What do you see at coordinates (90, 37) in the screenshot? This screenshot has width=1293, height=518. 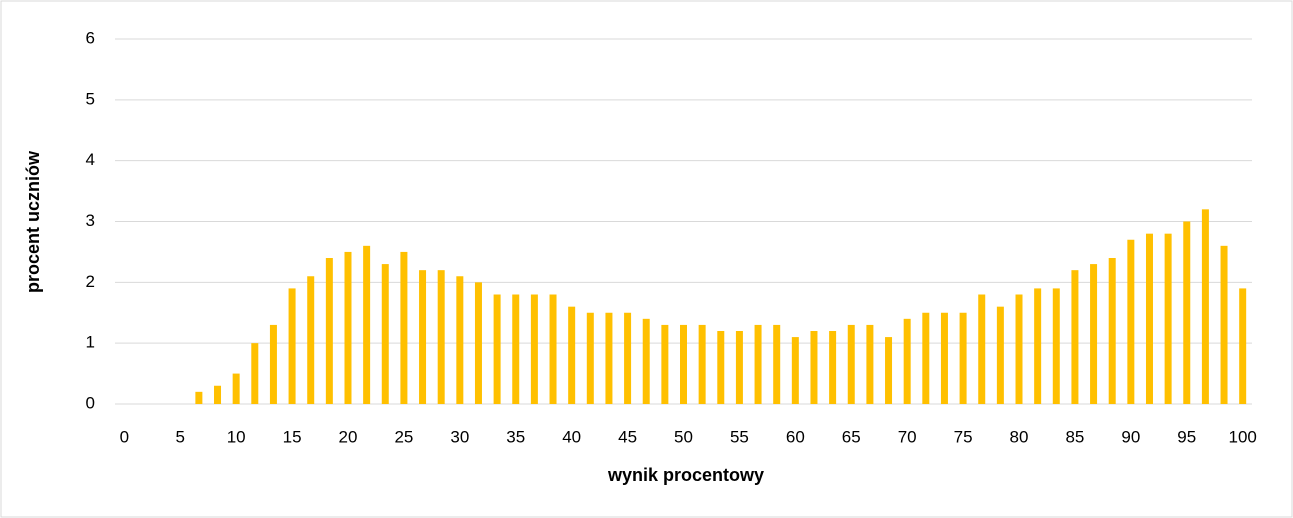 I see `y-tick-label: 6` at bounding box center [90, 37].